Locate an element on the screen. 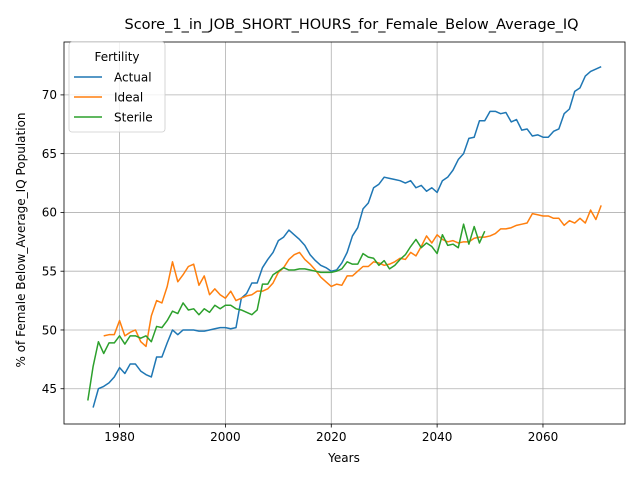 The height and width of the screenshot is (480, 640). y-tick-label: 55 is located at coordinates (49, 272).